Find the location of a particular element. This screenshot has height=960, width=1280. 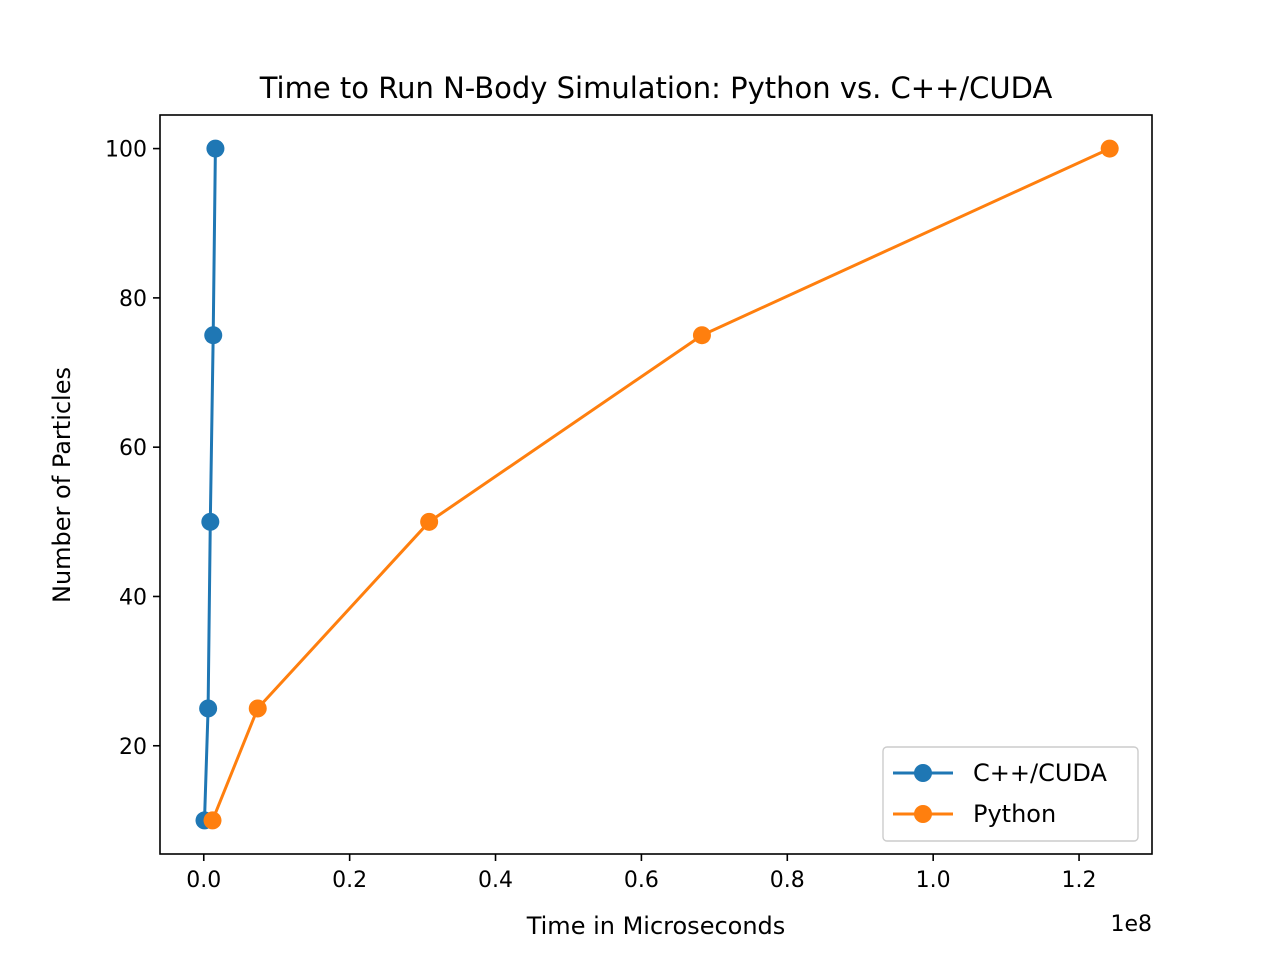

y-tick-label: 60 is located at coordinates (133, 448).